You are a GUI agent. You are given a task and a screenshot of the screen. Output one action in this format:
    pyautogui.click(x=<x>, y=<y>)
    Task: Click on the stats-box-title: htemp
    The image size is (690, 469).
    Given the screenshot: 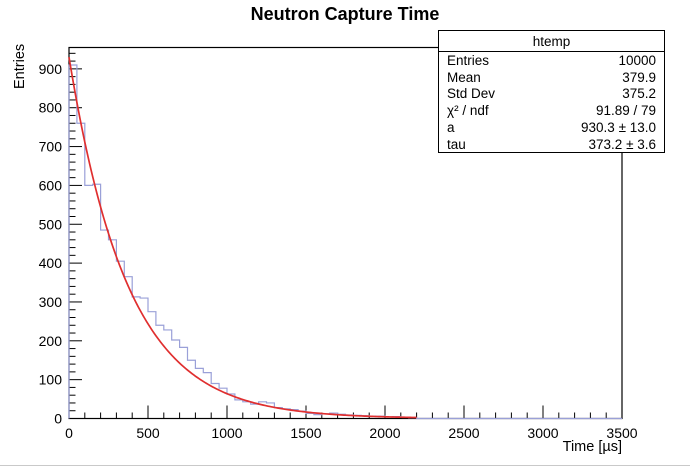 What is the action you would take?
    pyautogui.click(x=551, y=41)
    